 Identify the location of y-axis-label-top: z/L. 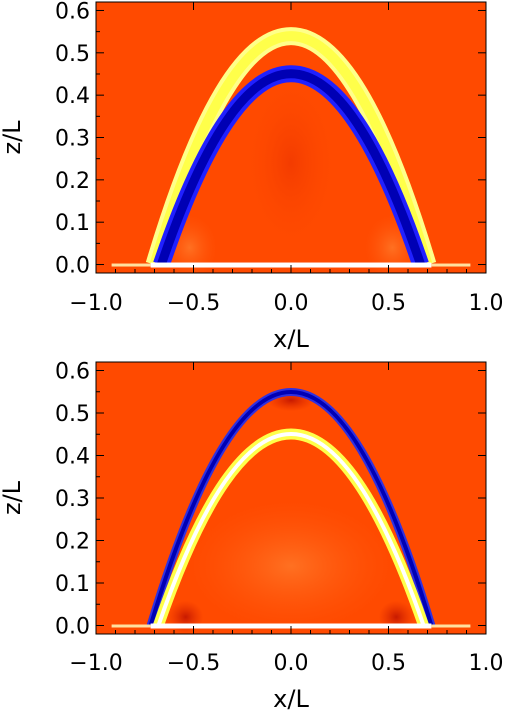
(13, 137).